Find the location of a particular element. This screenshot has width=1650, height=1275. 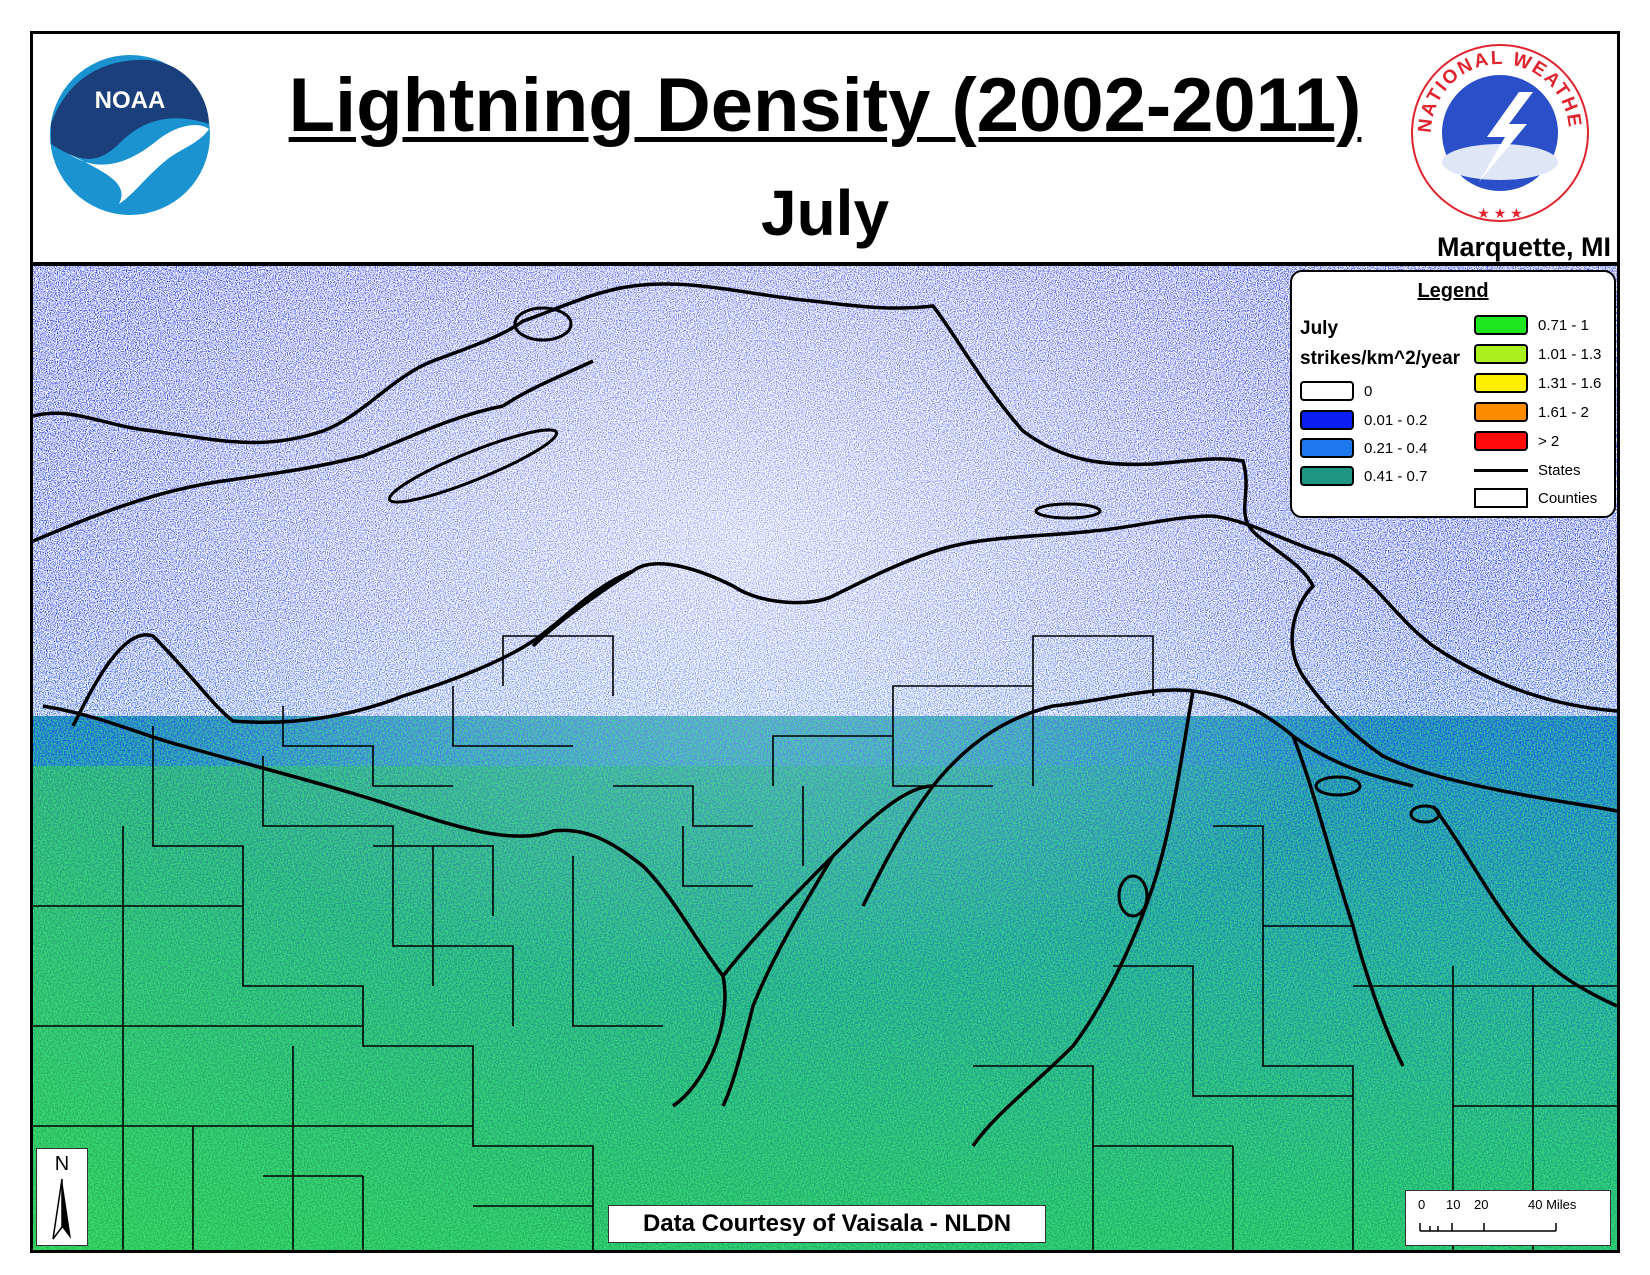

page-subtitle: July is located at coordinates (825, 213).